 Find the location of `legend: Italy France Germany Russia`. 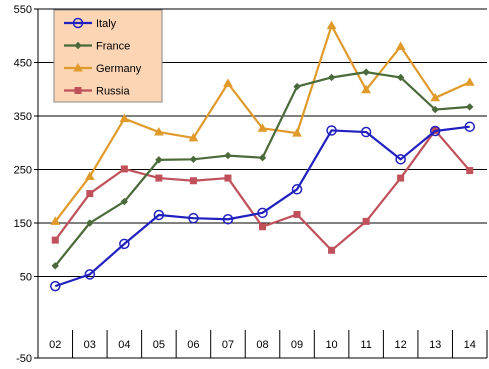

legend: Italy France Germany Russia is located at coordinates (108, 56).